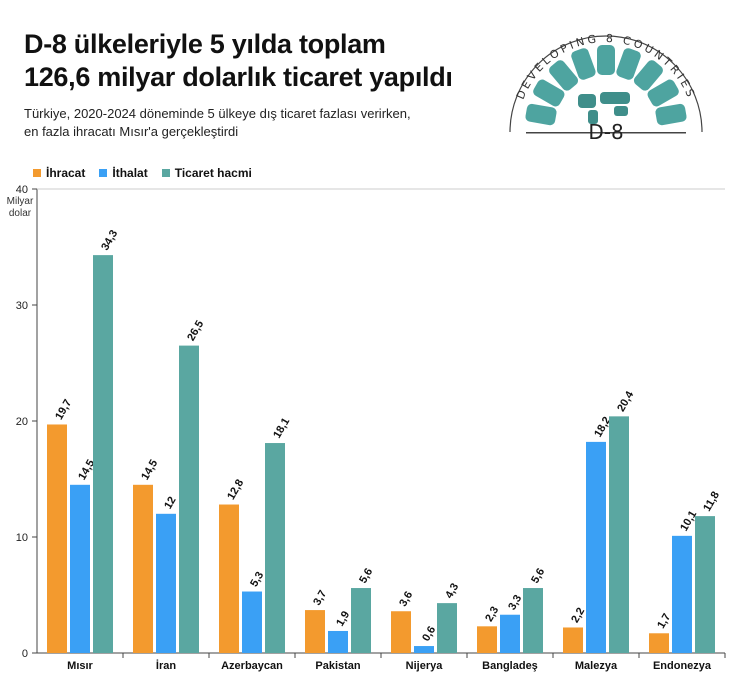 The height and width of the screenshot is (688, 736). Describe the element at coordinates (63, 409) in the screenshot. I see `data-label: 19,7` at that location.